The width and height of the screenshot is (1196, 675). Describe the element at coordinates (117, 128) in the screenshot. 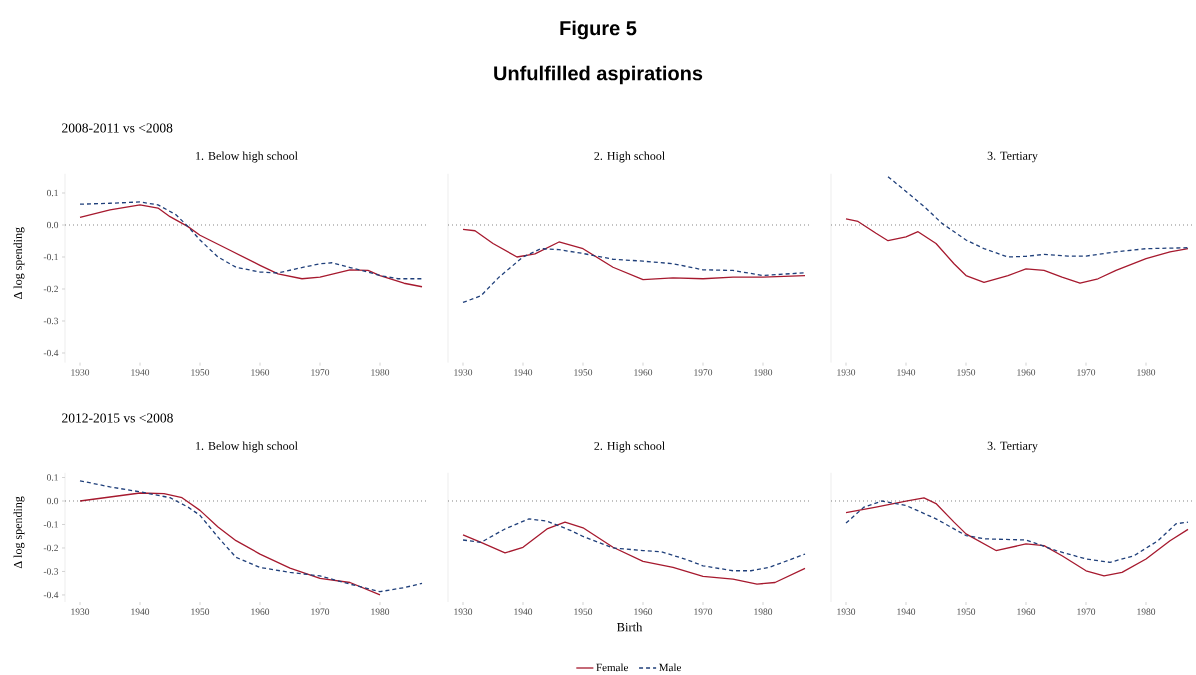

I see `chart-subtitle: 2008-2011 vs <2008` at that location.